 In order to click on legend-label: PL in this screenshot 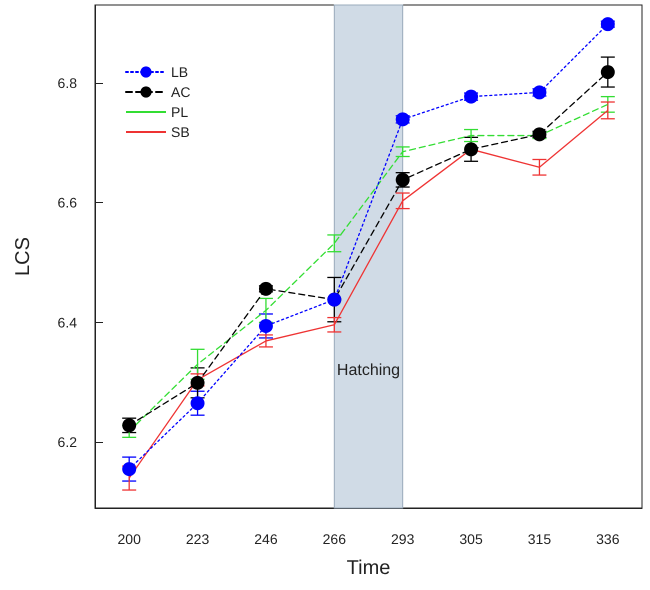, I will do `click(179, 112)`.